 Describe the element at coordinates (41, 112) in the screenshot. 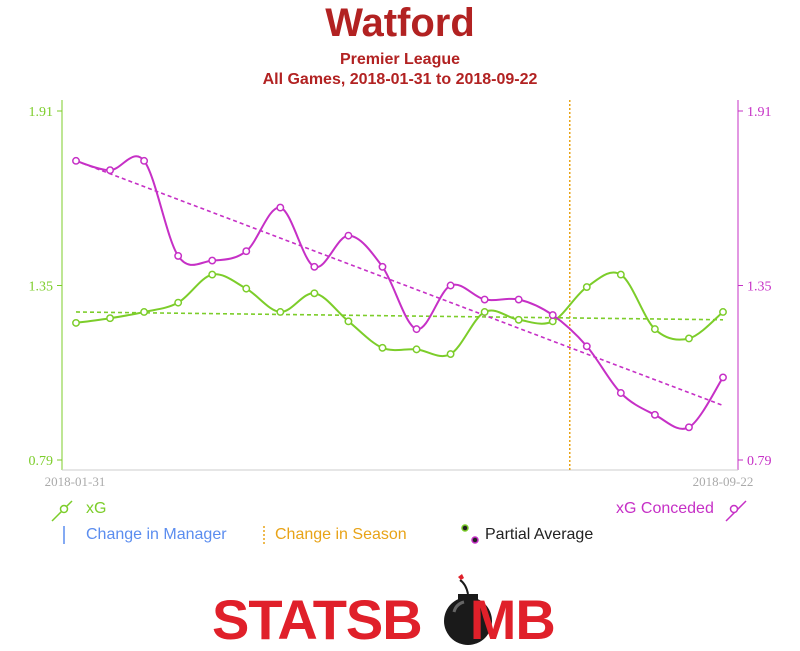

I see `left-tick-label: 1.91` at that location.